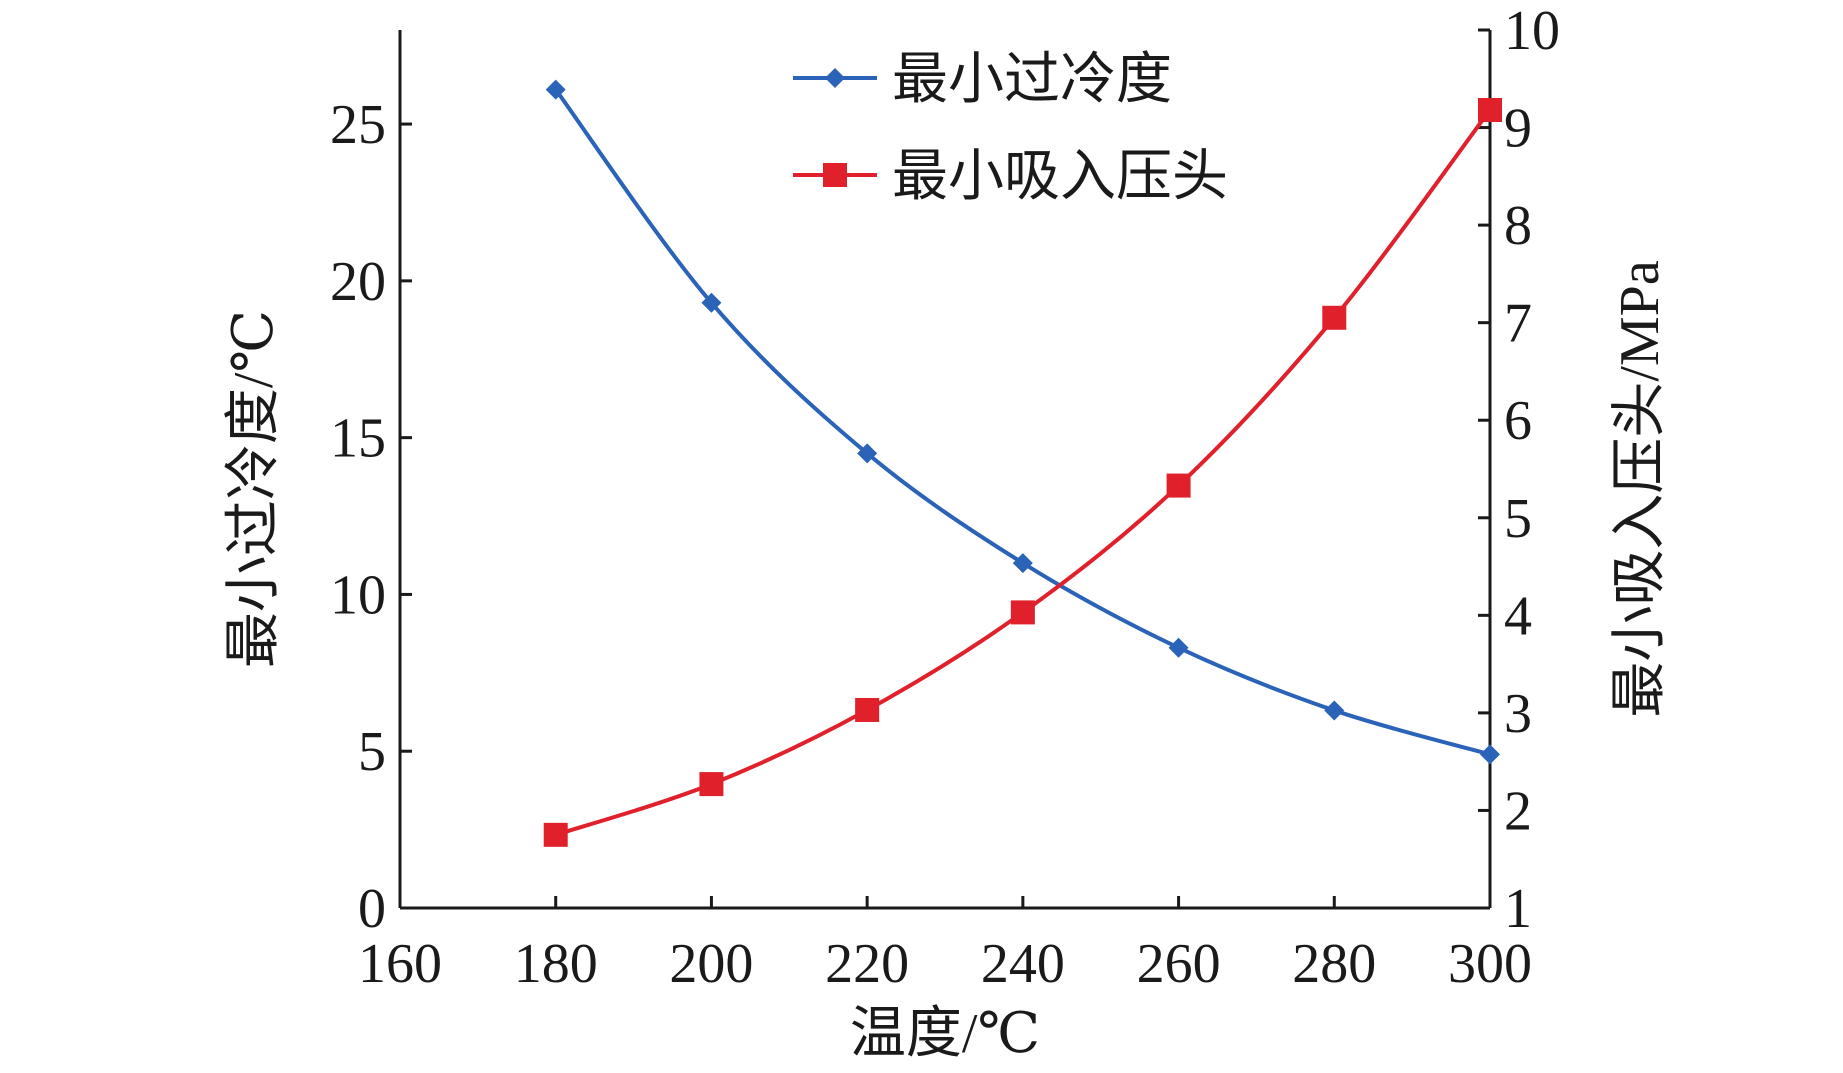  I want to click on x-tick-label: 160, so click(400, 964).